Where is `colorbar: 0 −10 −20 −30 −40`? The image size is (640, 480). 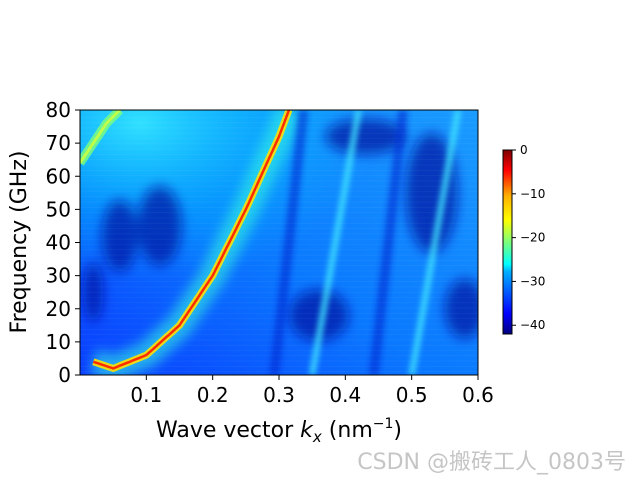 colorbar: 0 −10 −20 −30 −40 is located at coordinates (523, 239).